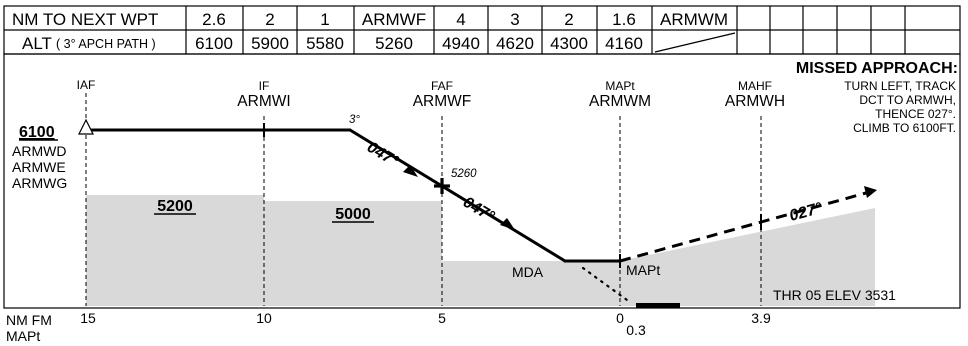  Describe the element at coordinates (214, 19) in the screenshot. I see `nm-cell-1: 2.6` at that location.